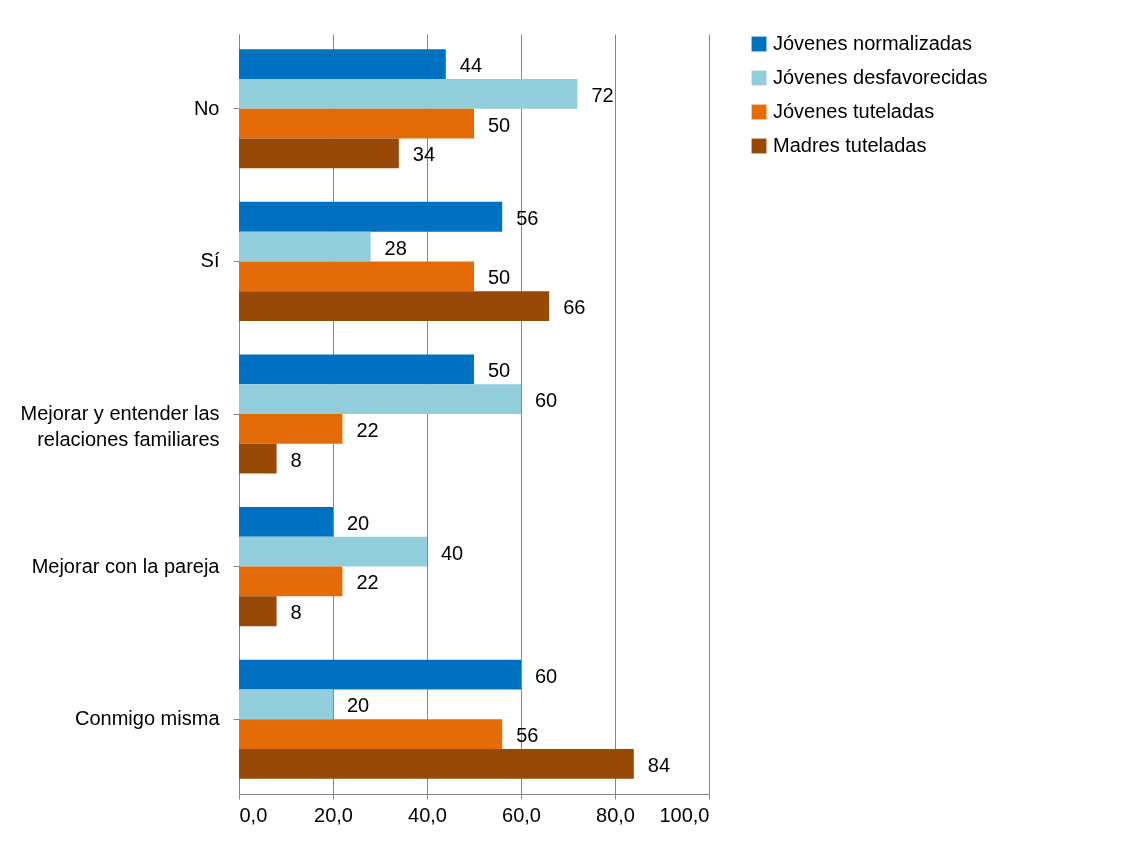  Describe the element at coordinates (684, 814) in the screenshot. I see `x-tick-label: 100,0` at that location.